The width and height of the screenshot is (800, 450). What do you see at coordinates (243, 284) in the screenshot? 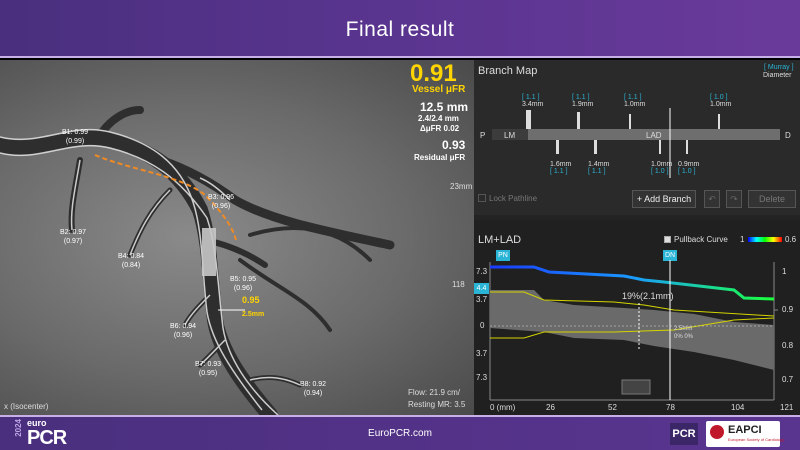
I see `branch-b5-label: B5: 0.95 (0.96)` at bounding box center [243, 284].